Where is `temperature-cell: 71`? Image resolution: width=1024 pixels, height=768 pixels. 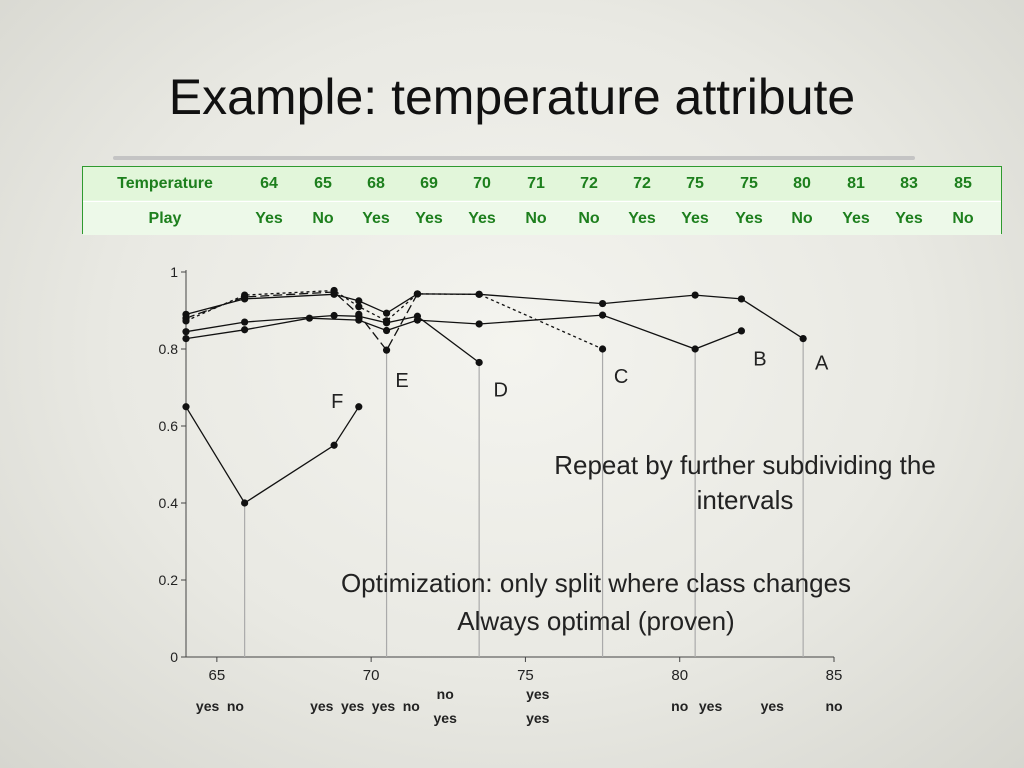
temperature-cell: 71 is located at coordinates (536, 183).